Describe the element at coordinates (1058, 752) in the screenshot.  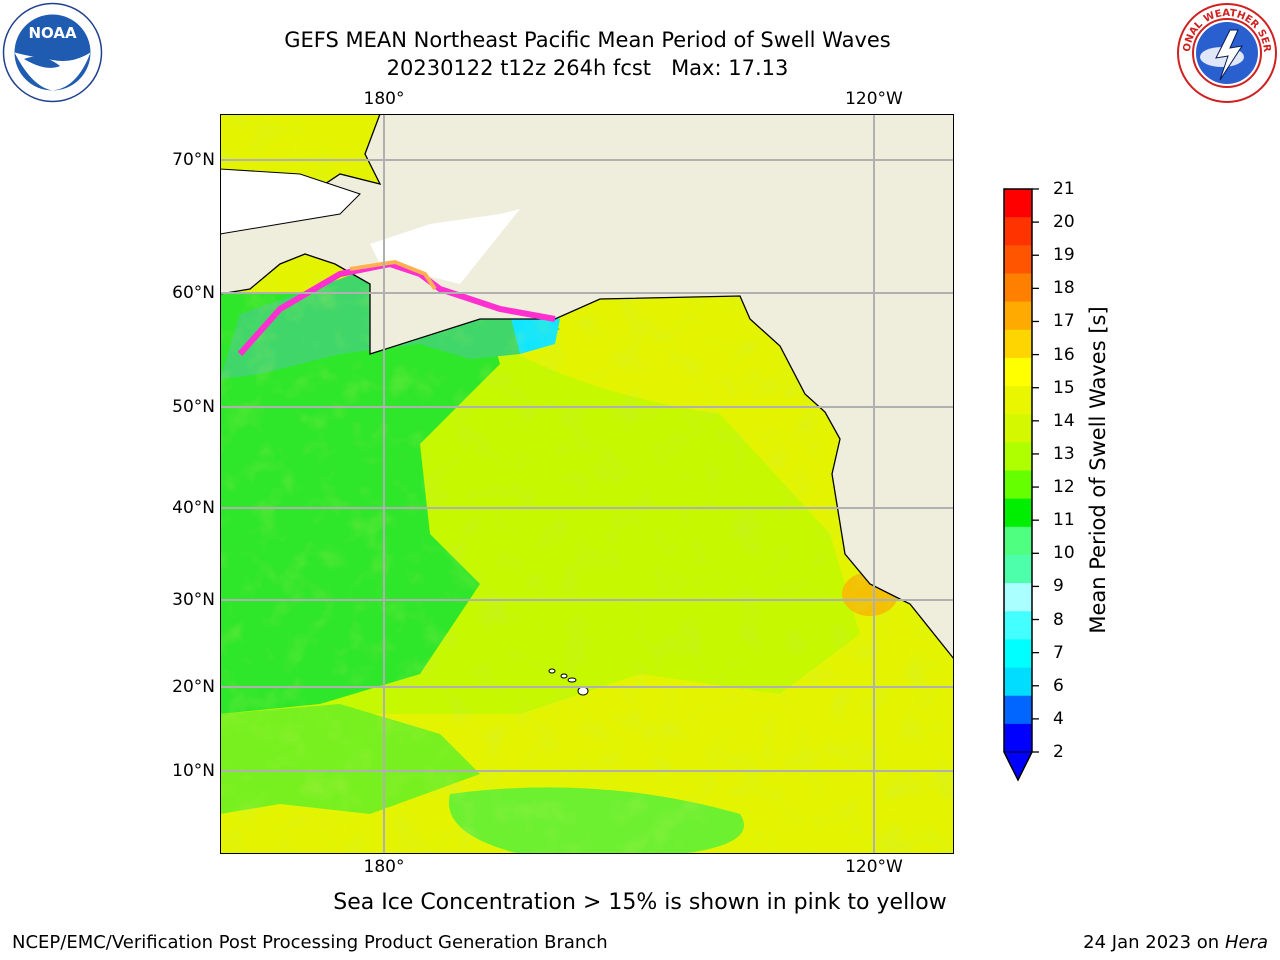
I see `colorbar-tick-label: 2` at that location.